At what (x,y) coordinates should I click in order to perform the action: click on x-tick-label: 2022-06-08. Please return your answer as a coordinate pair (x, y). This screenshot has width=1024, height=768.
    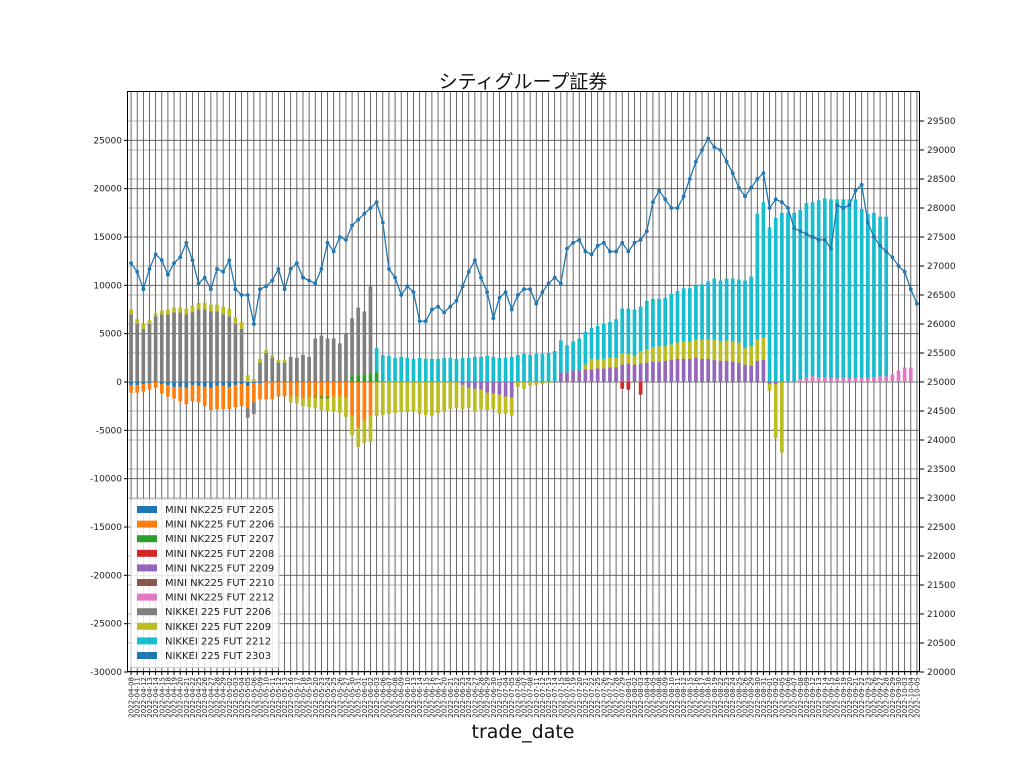
    Looking at the image, I should click on (396, 697).